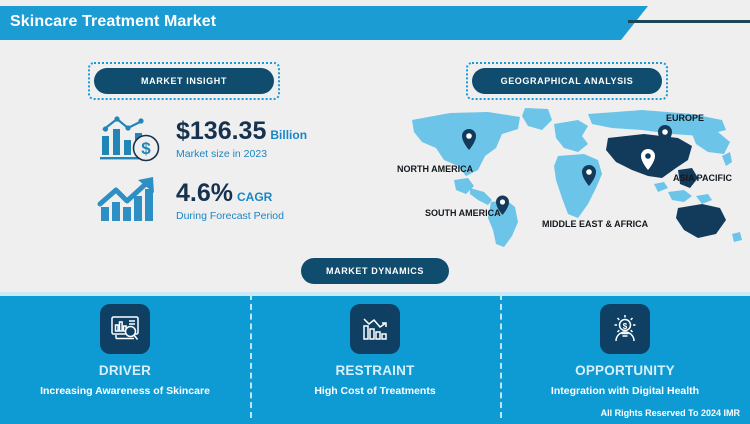 Image resolution: width=750 pixels, height=424 pixels. I want to click on geographical-analysis-label: GEOGRAPHICAL ANALYSIS, so click(567, 81).